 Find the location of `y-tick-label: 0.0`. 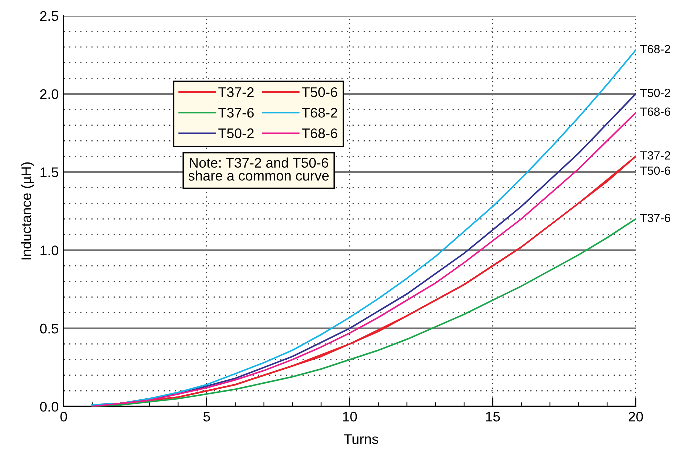

y-tick-label: 0.0 is located at coordinates (49, 407).